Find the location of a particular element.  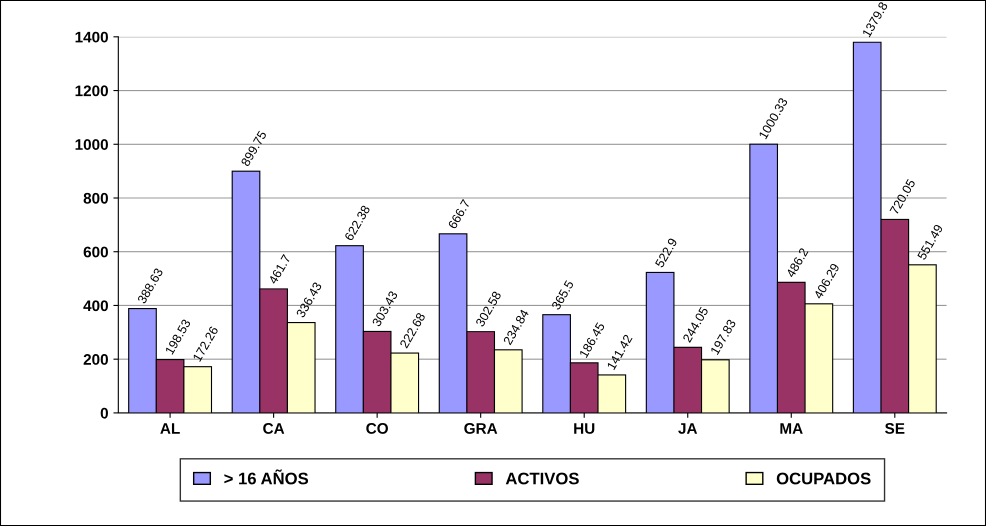

x-tick-label: SE is located at coordinates (894, 428).